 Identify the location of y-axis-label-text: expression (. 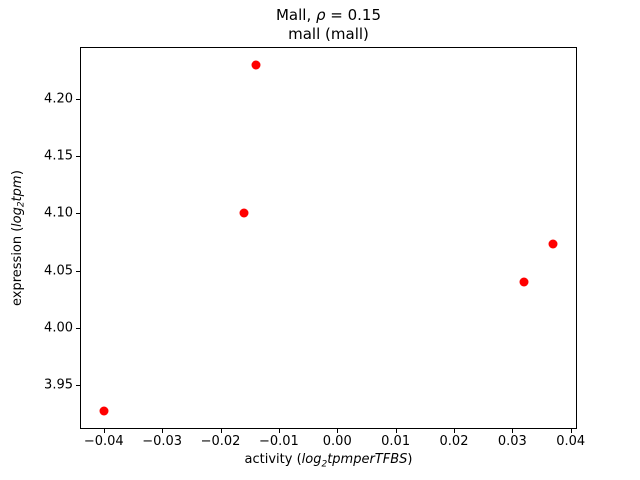
(17, 266).